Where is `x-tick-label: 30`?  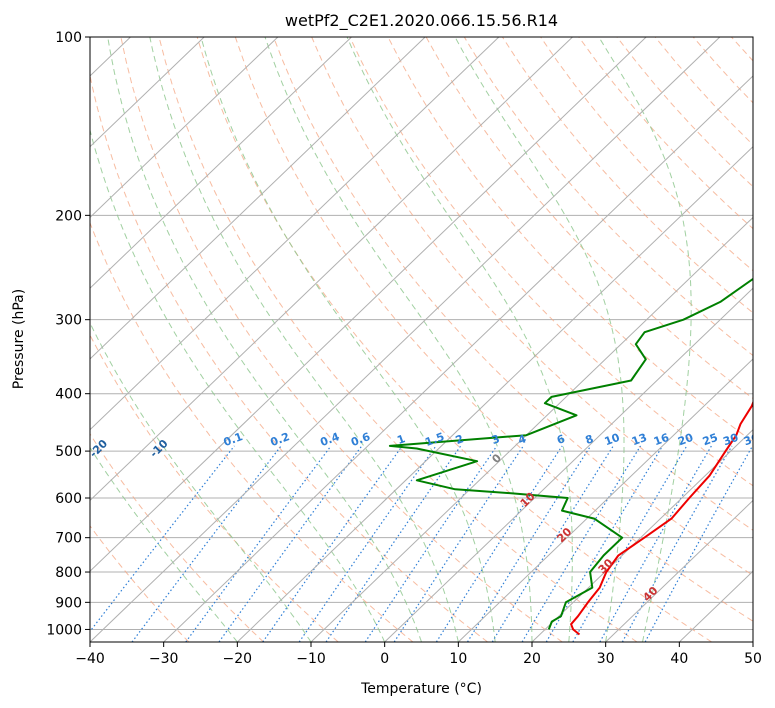
x-tick-label: 30 is located at coordinates (606, 659).